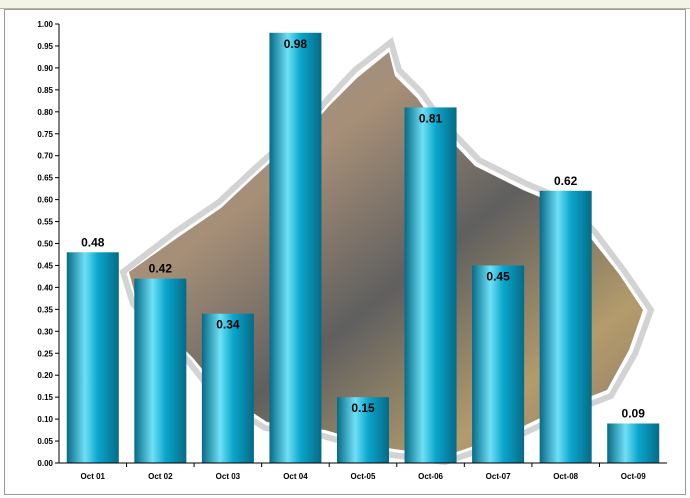 The height and width of the screenshot is (498, 690). I want to click on data-label: 0.98, so click(296, 44).